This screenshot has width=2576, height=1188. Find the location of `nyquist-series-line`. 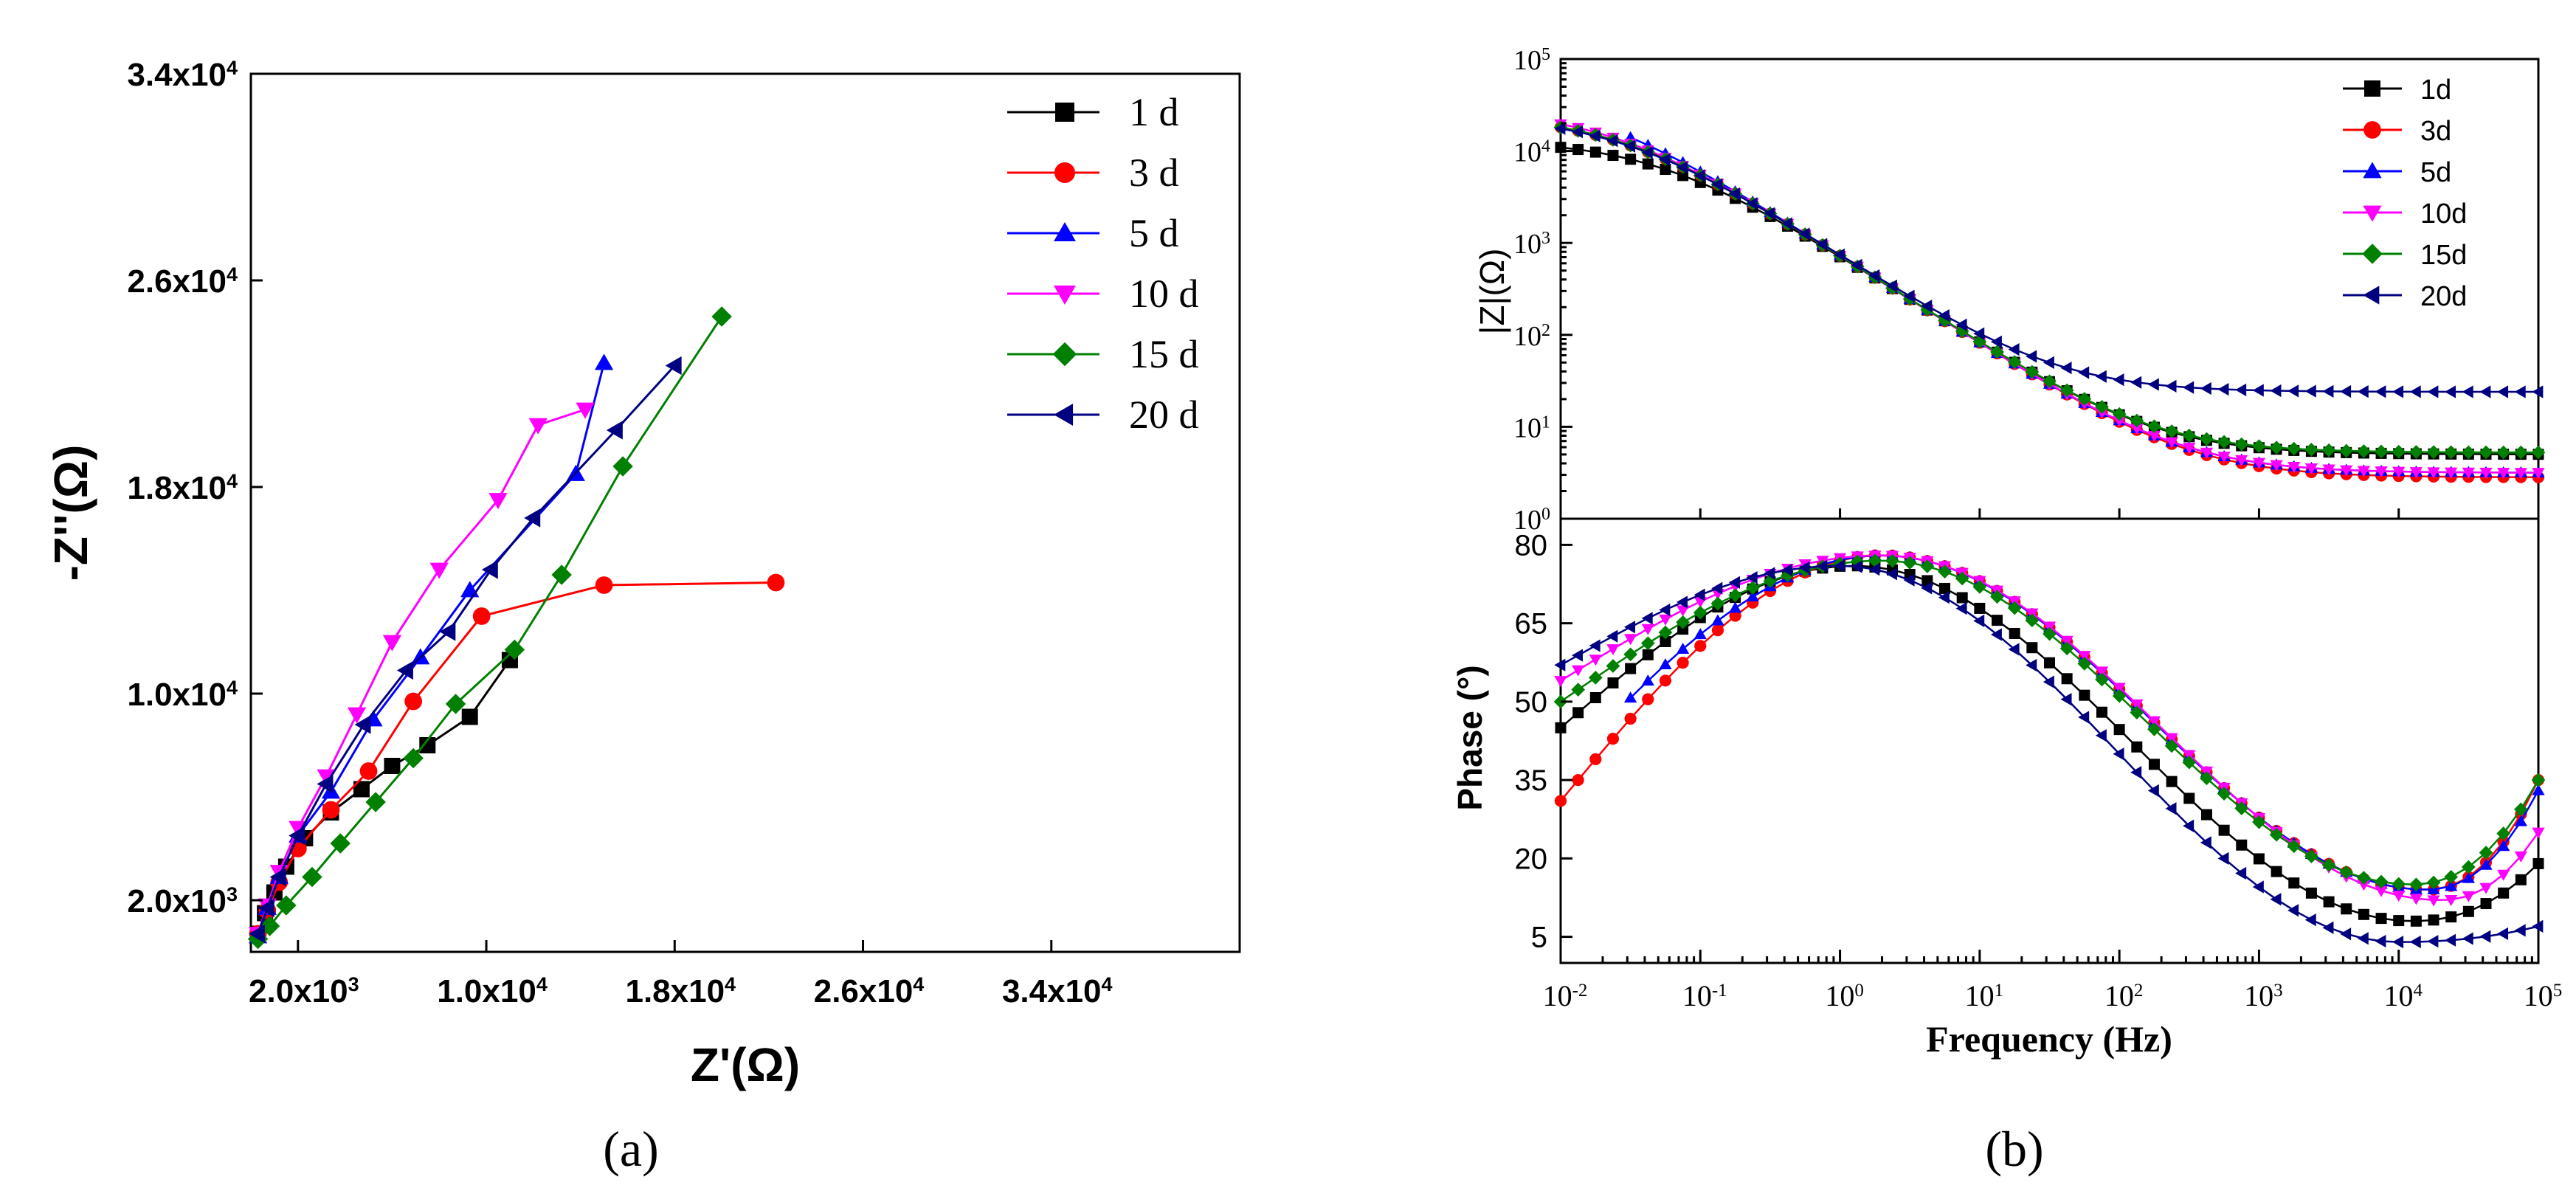

nyquist-series-line is located at coordinates (466, 650).